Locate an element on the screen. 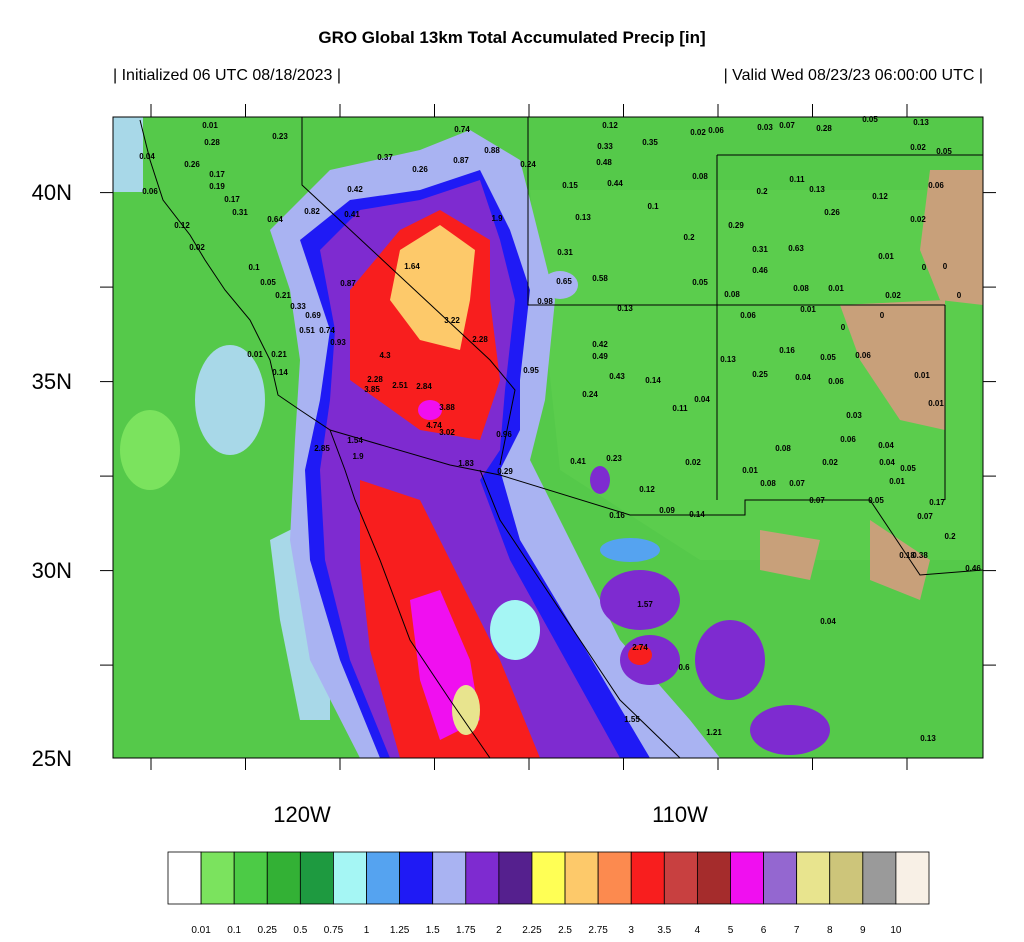 The height and width of the screenshot is (942, 1024). station-label: 1.83 is located at coordinates (466, 463).